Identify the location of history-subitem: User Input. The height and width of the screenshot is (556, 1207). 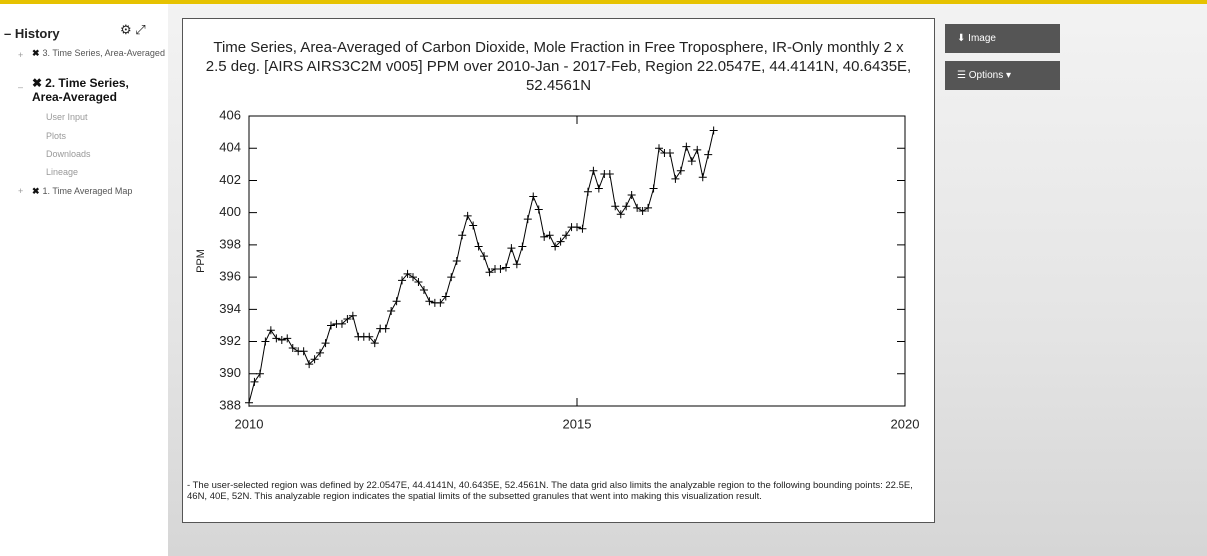
(67, 117).